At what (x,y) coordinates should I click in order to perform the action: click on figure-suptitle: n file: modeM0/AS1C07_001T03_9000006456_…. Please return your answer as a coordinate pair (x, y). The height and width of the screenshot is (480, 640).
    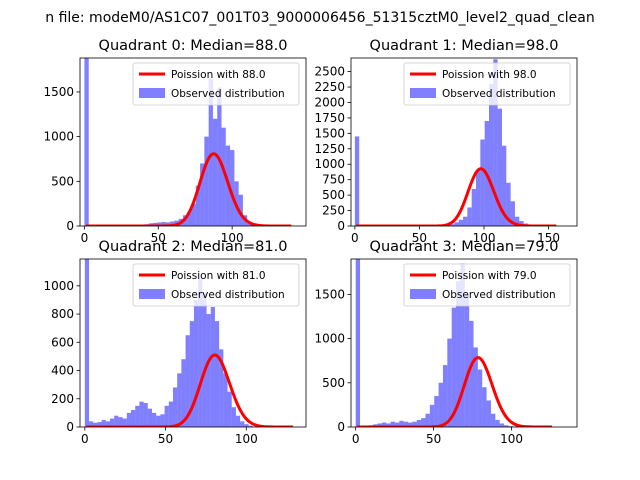
    Looking at the image, I should click on (319, 18).